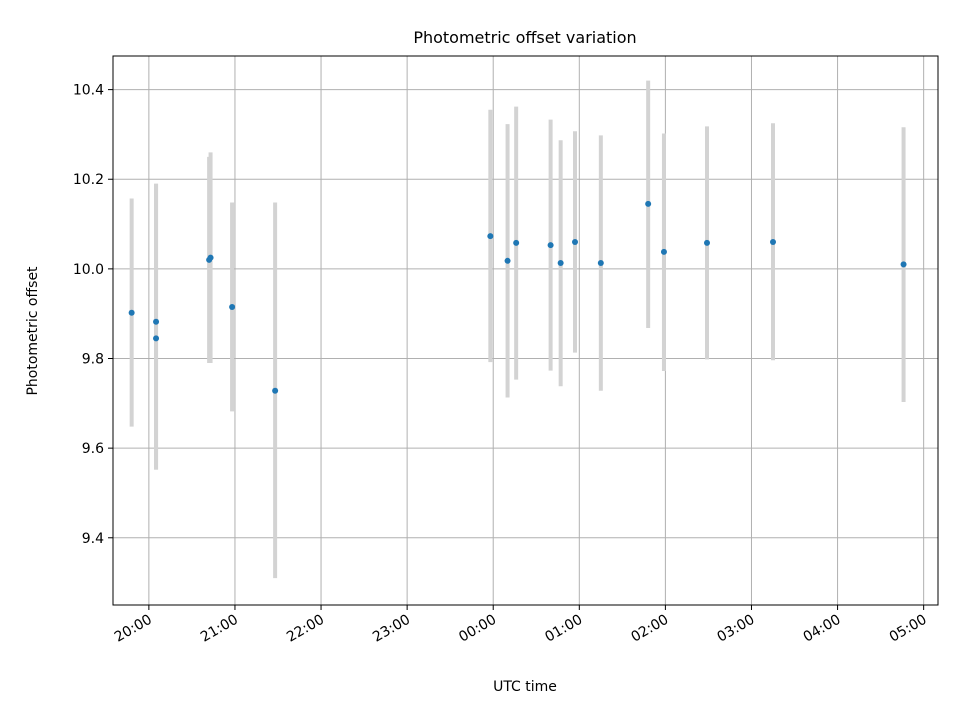  Describe the element at coordinates (908, 629) in the screenshot. I see `x-tick-label: 05:00` at that location.